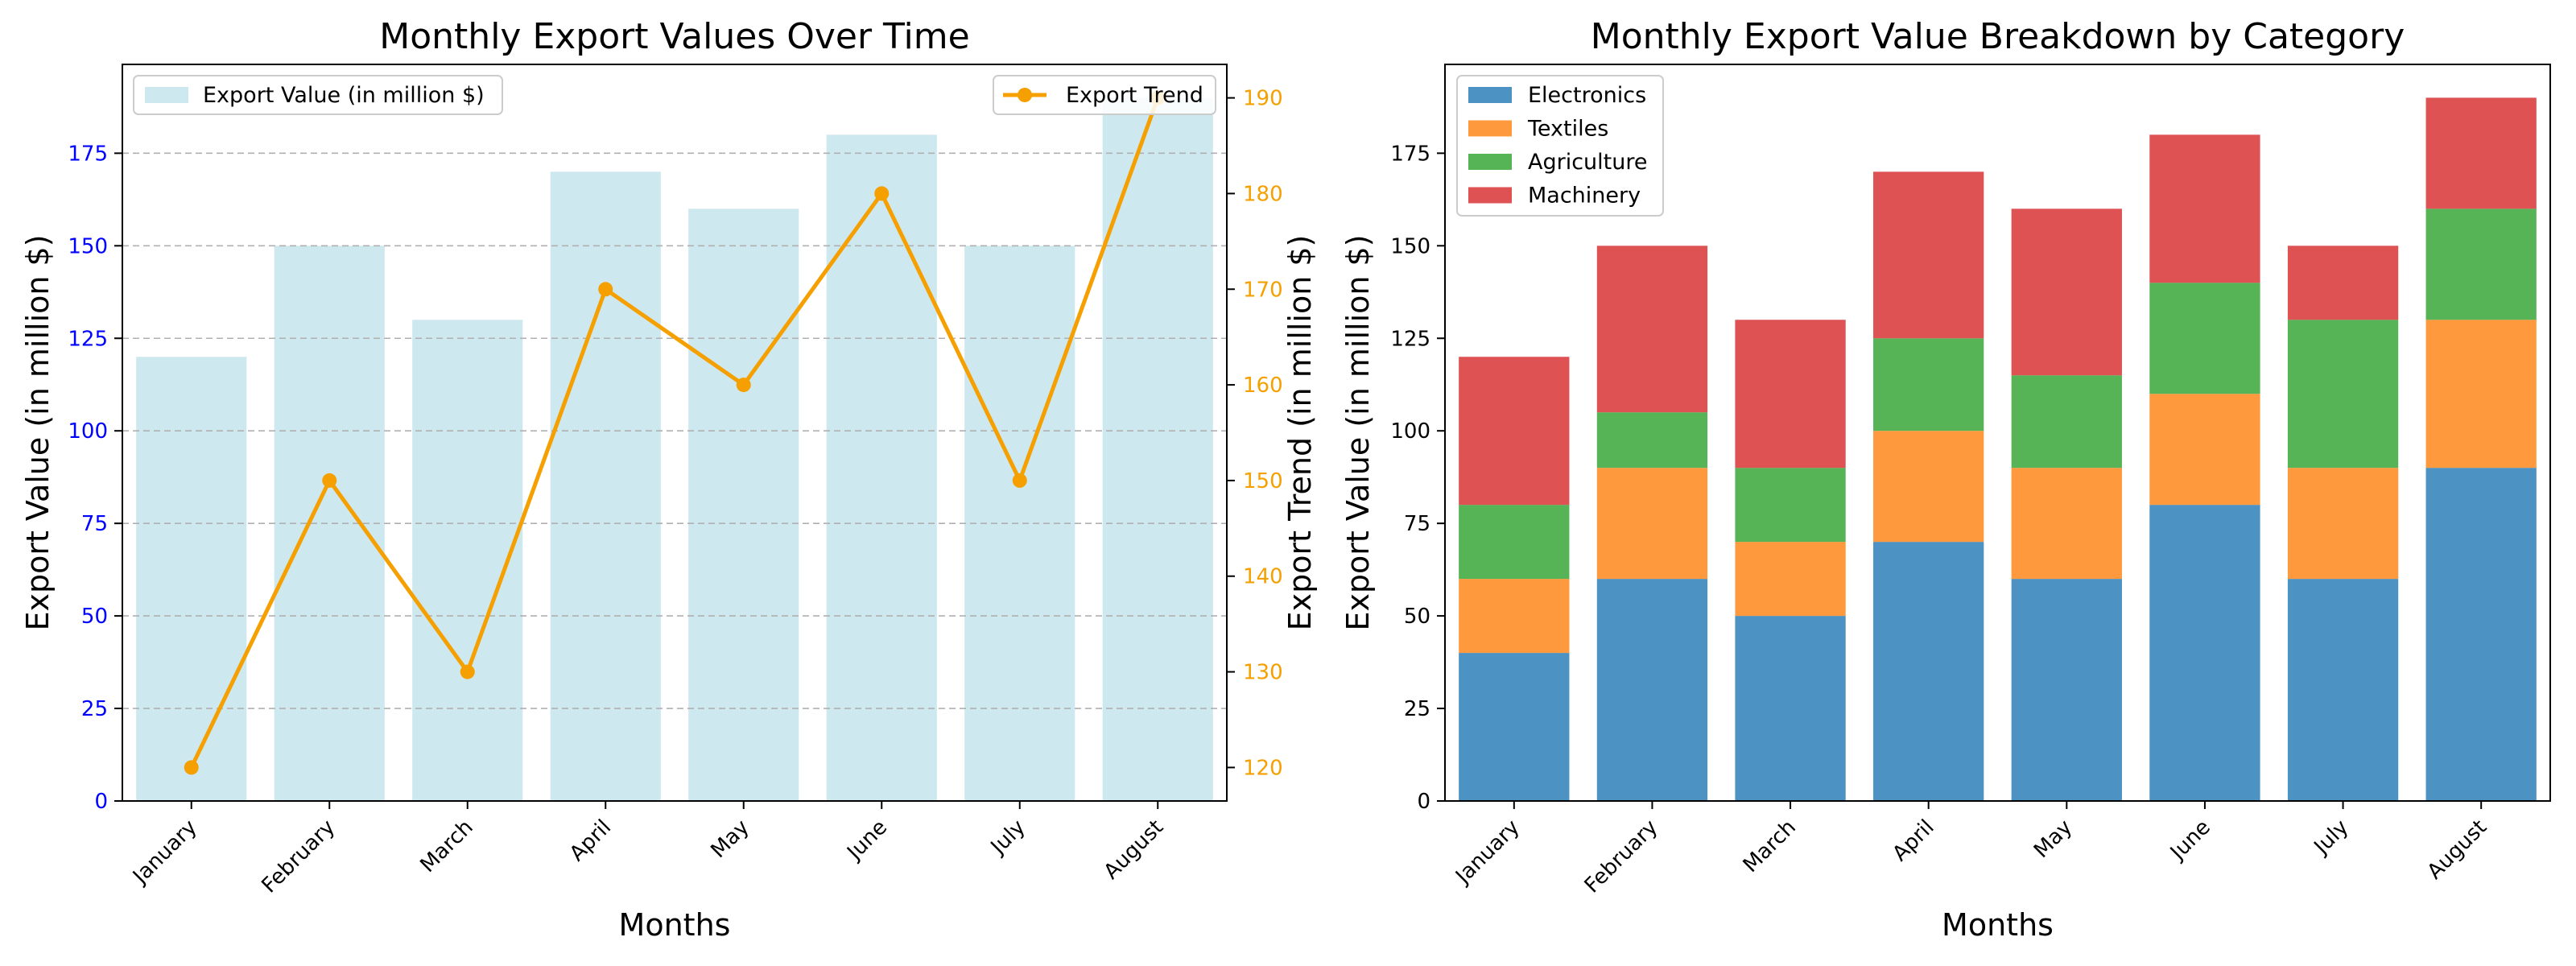  Describe the element at coordinates (1490, 95) in the screenshot. I see `legend-swatch-electronics` at that location.